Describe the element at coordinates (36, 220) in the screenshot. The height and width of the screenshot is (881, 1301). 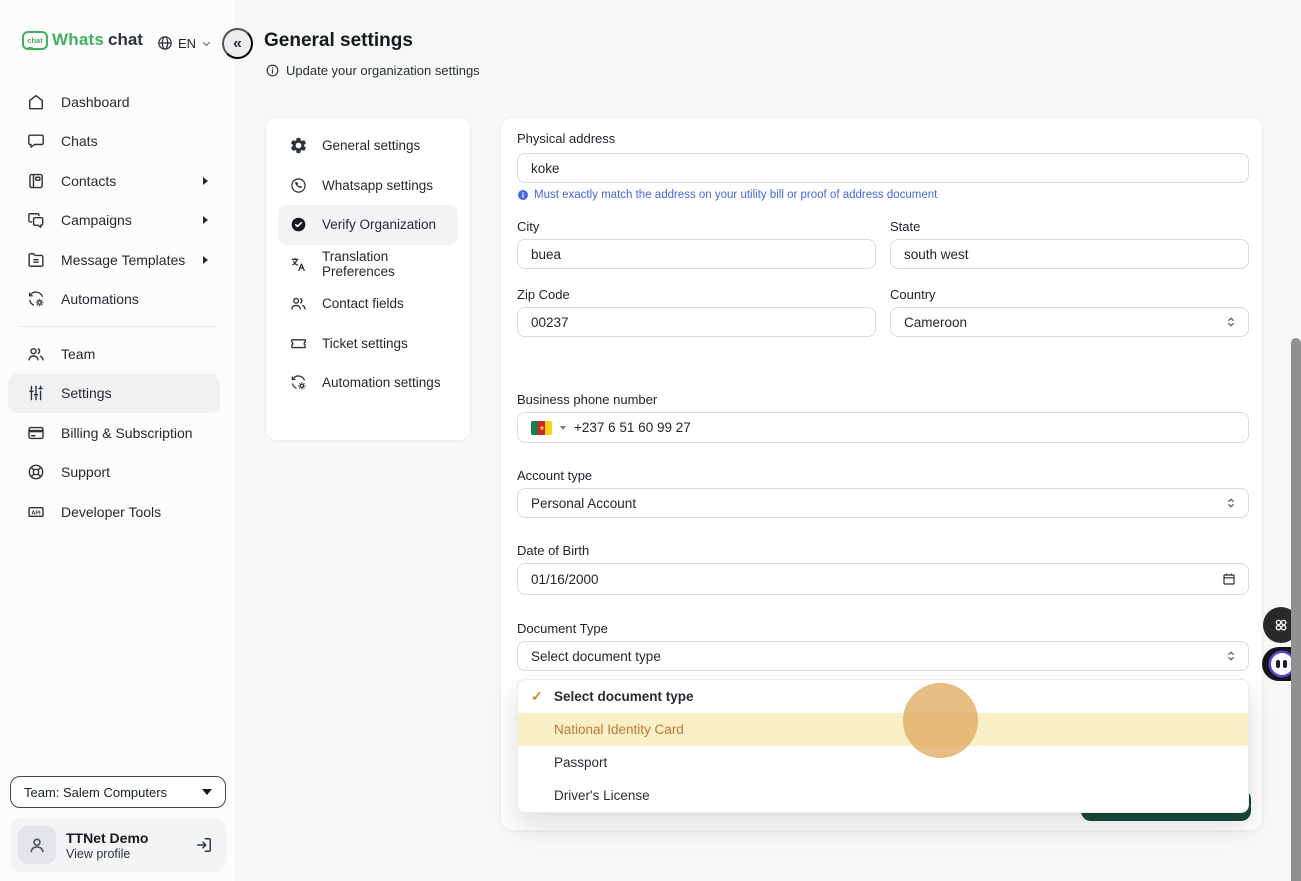
I see `campaigns-icon` at that location.